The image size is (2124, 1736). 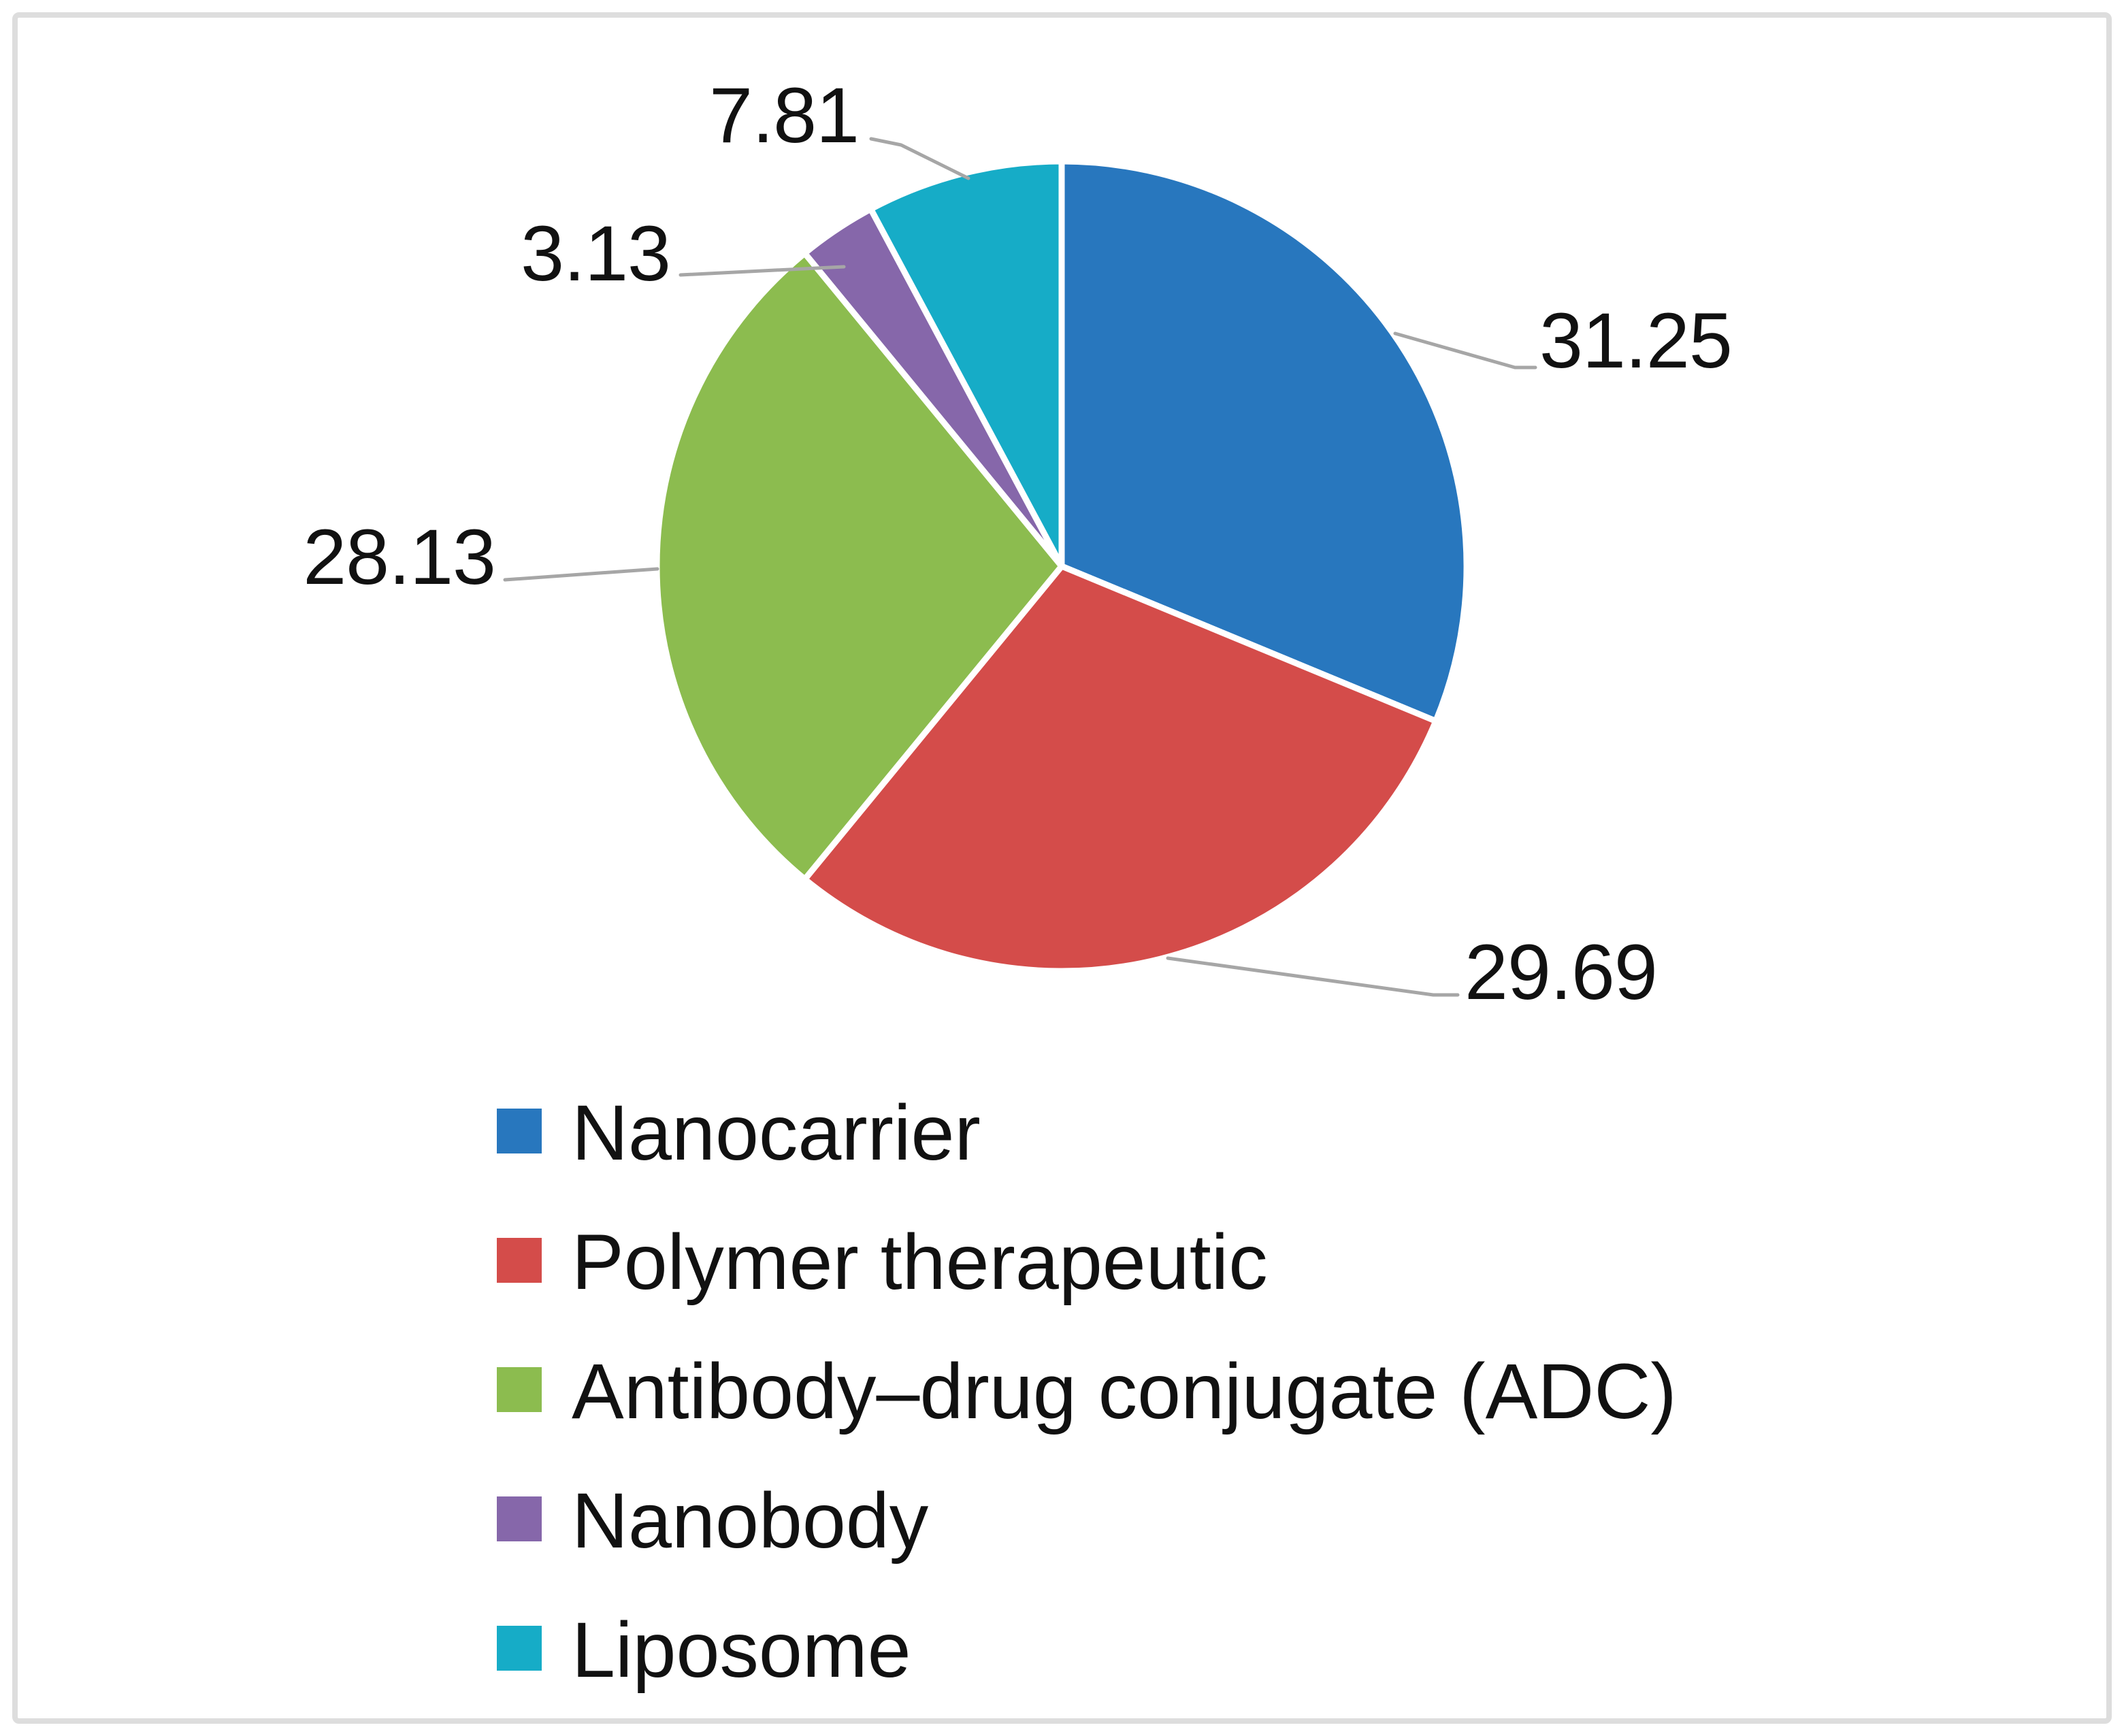 What do you see at coordinates (581, 574) in the screenshot?
I see `leader-line-adc` at bounding box center [581, 574].